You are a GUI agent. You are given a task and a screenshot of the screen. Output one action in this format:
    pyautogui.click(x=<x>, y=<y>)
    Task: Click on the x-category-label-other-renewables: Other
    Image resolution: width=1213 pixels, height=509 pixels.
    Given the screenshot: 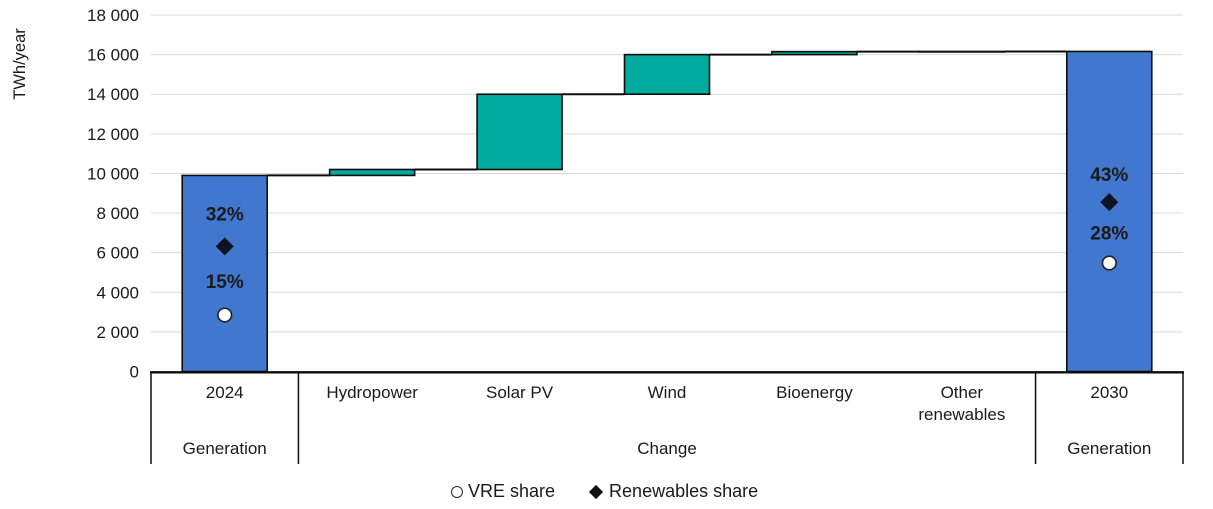 What is the action you would take?
    pyautogui.click(x=962, y=392)
    